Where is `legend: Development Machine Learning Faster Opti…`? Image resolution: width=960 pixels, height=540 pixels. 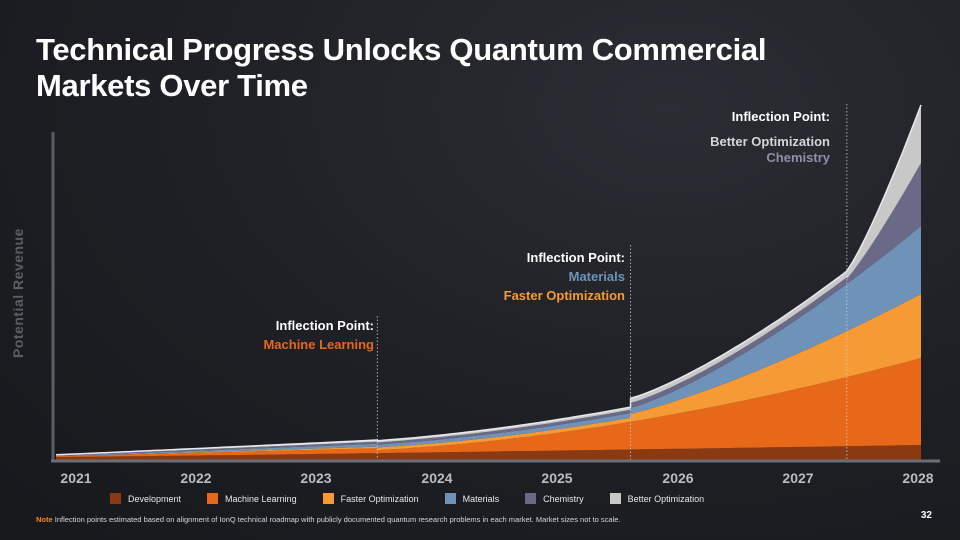
legend: Development Machine Learning Faster Opti… is located at coordinates (420, 498).